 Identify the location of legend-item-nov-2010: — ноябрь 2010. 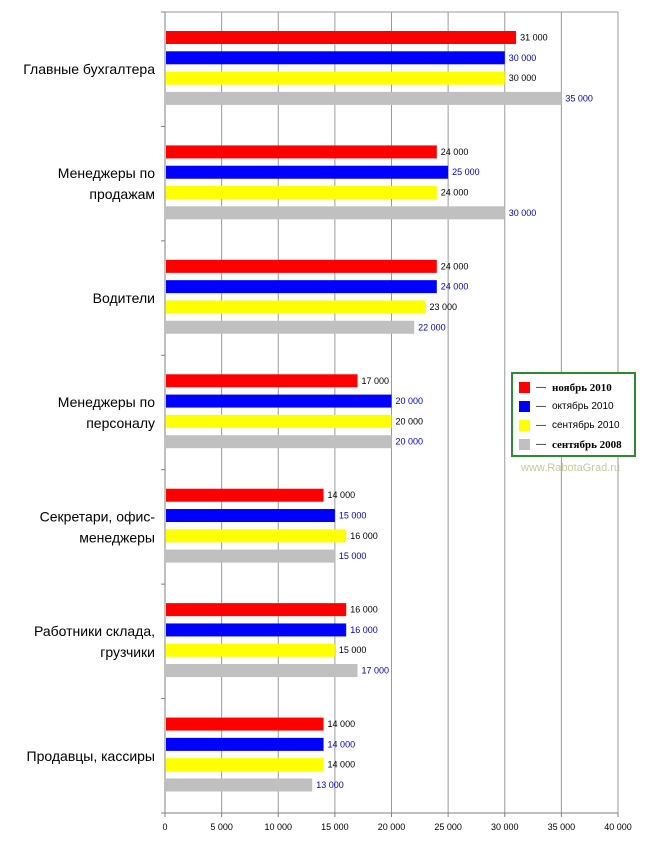
(573, 387).